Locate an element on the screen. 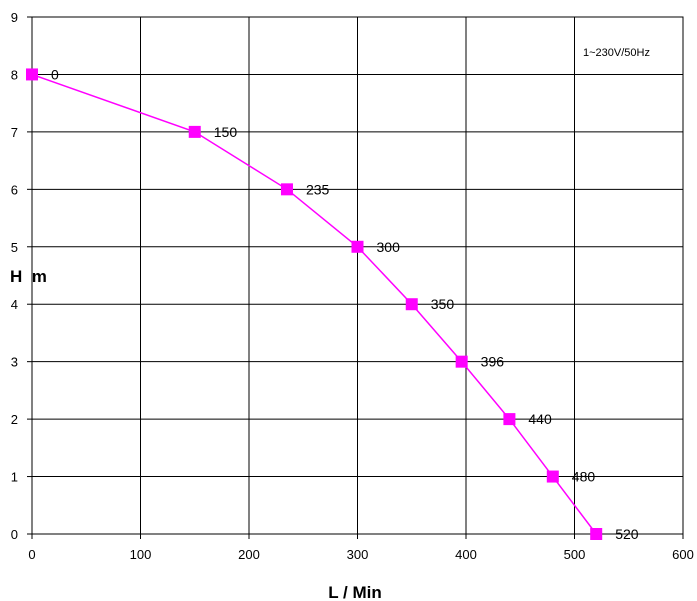  y-tick-label: 9 is located at coordinates (14, 17).